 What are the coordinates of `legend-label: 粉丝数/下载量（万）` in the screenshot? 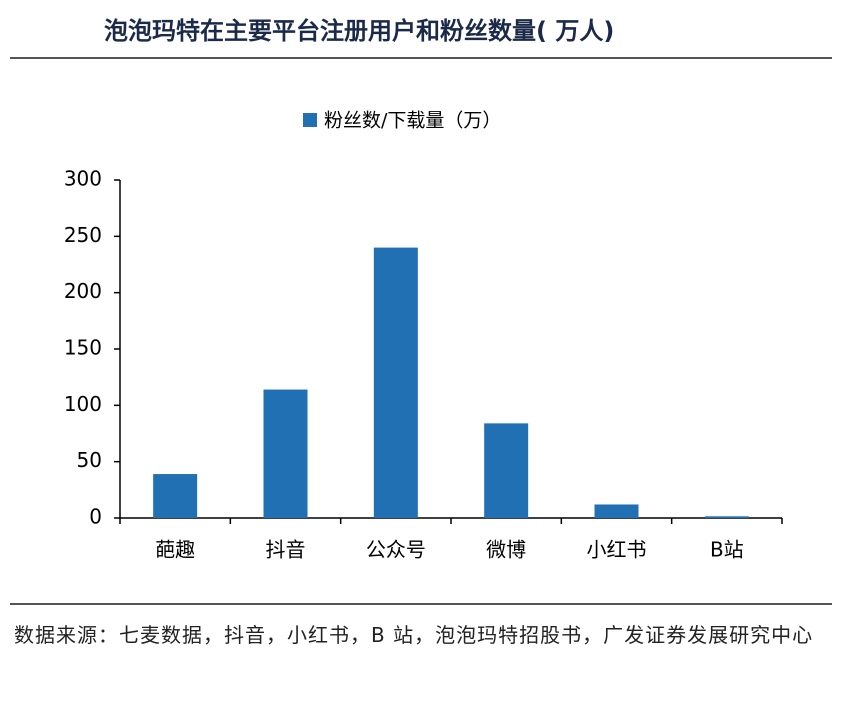 It's located at (412, 121).